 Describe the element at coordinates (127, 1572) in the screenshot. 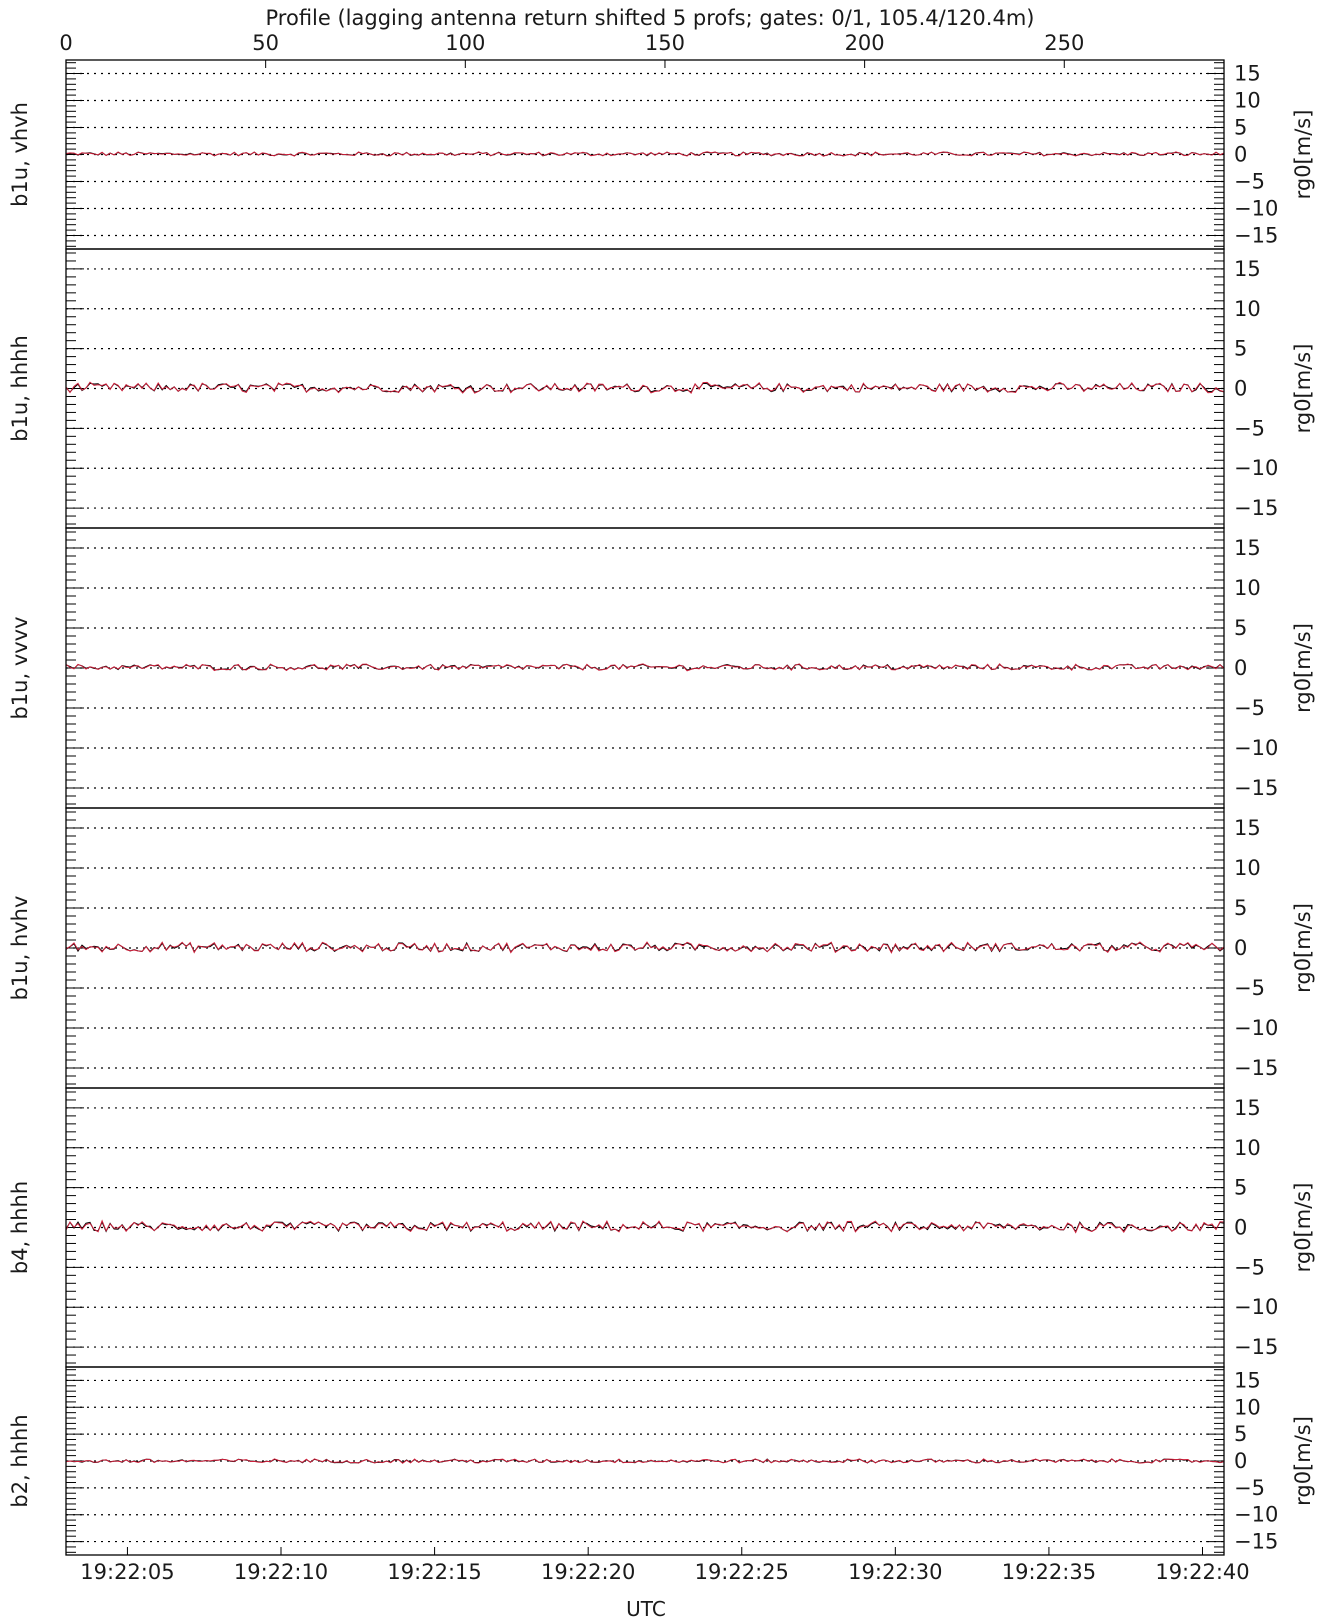

I see `bottom-tick-label: 19:22:05` at that location.